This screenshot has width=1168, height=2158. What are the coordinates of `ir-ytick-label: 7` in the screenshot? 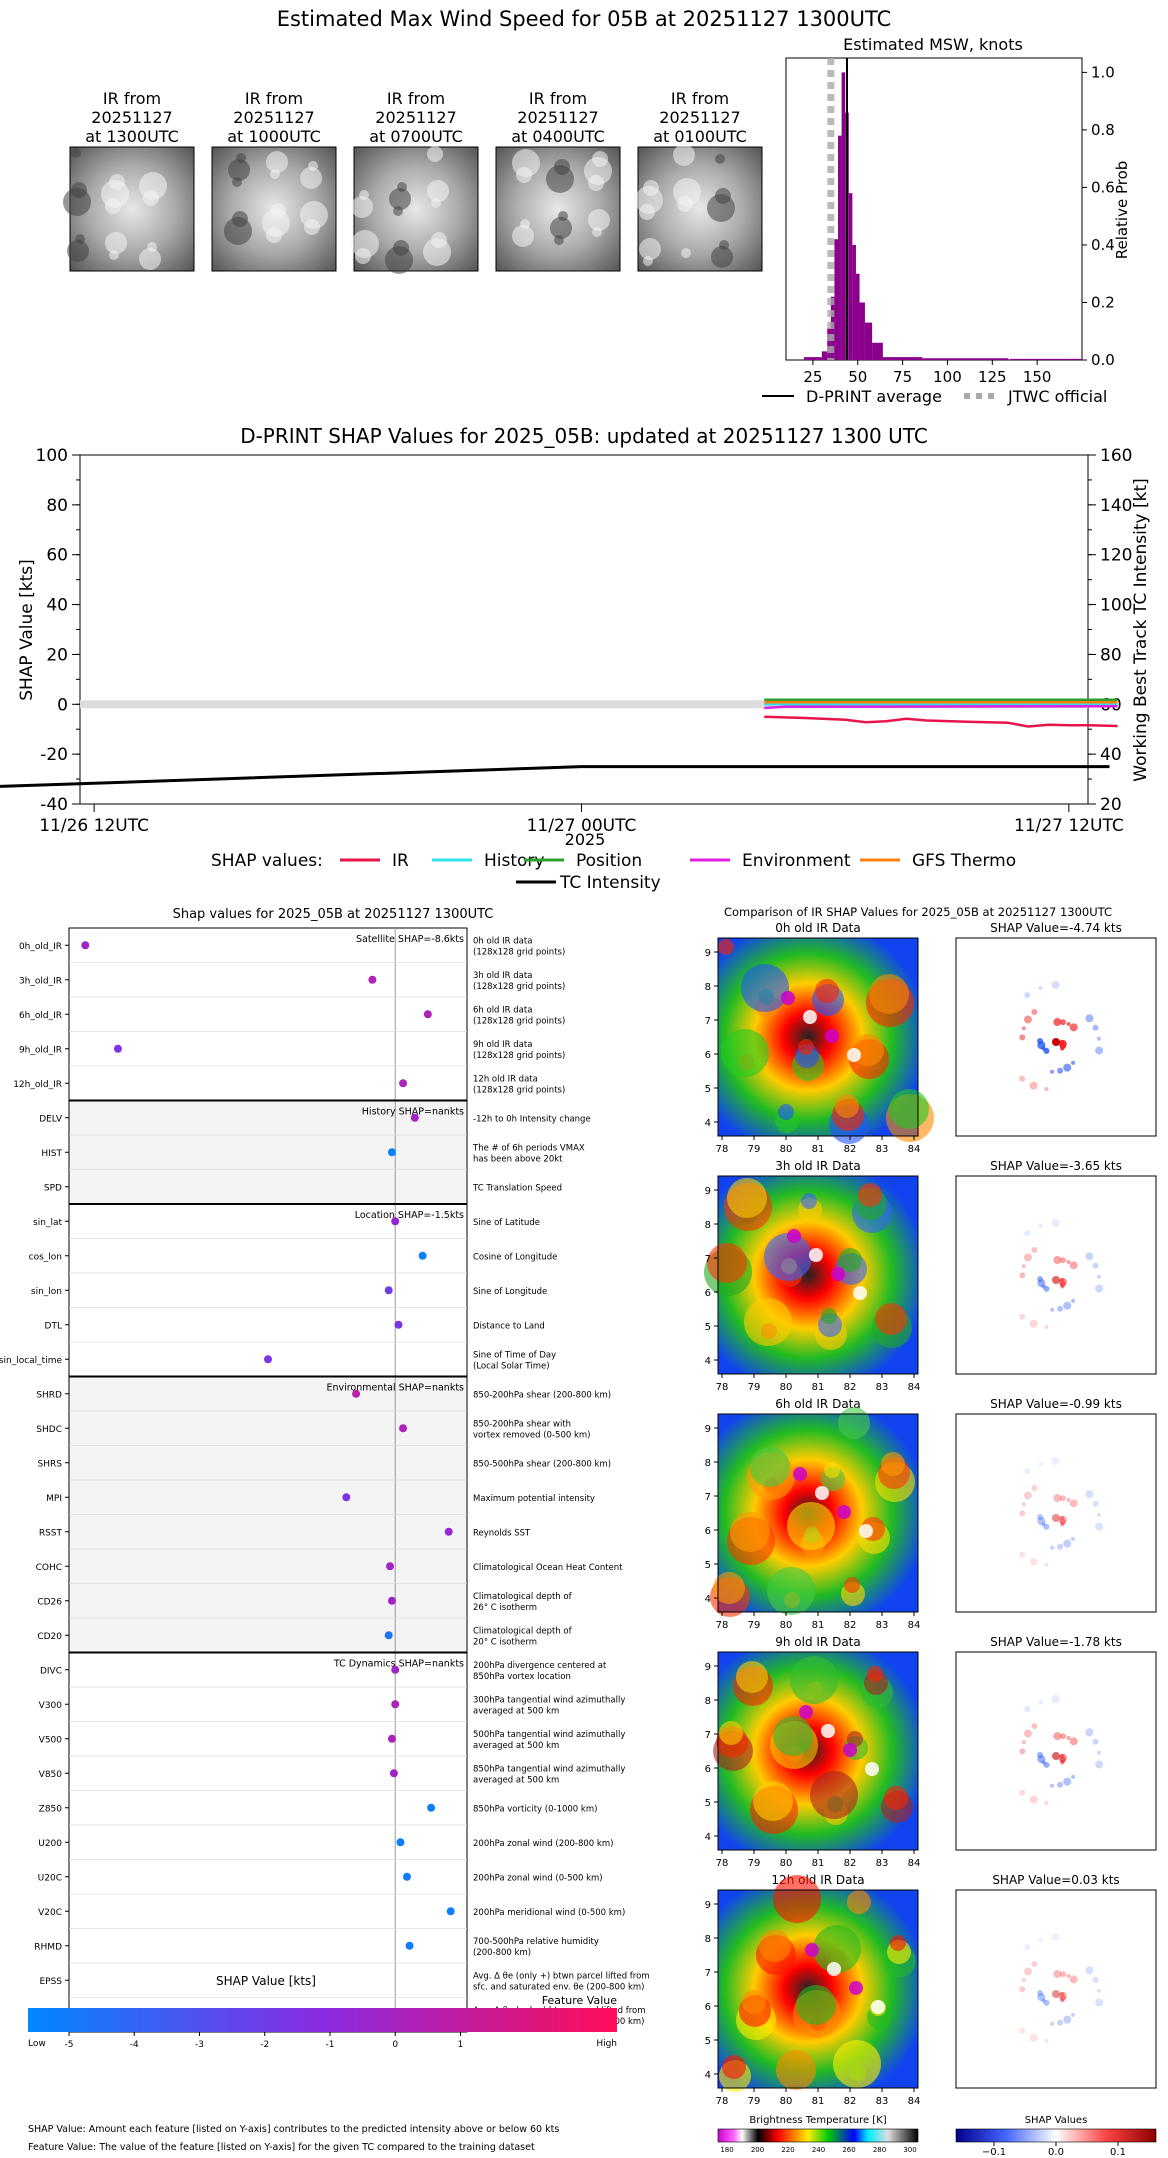 It's located at (708, 1021).